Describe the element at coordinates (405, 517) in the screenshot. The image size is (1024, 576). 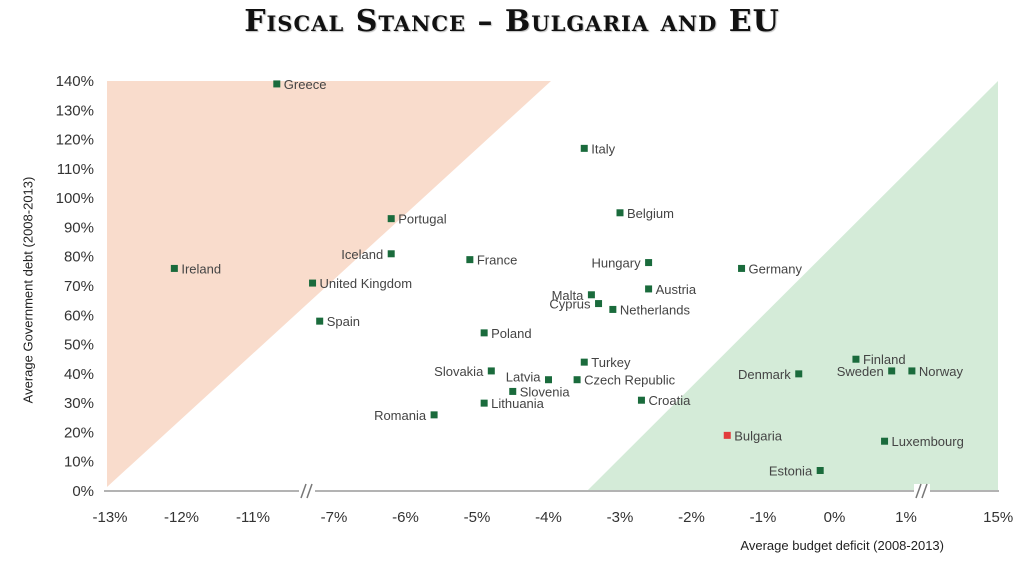
I see `x-tick-label: -6%` at that location.